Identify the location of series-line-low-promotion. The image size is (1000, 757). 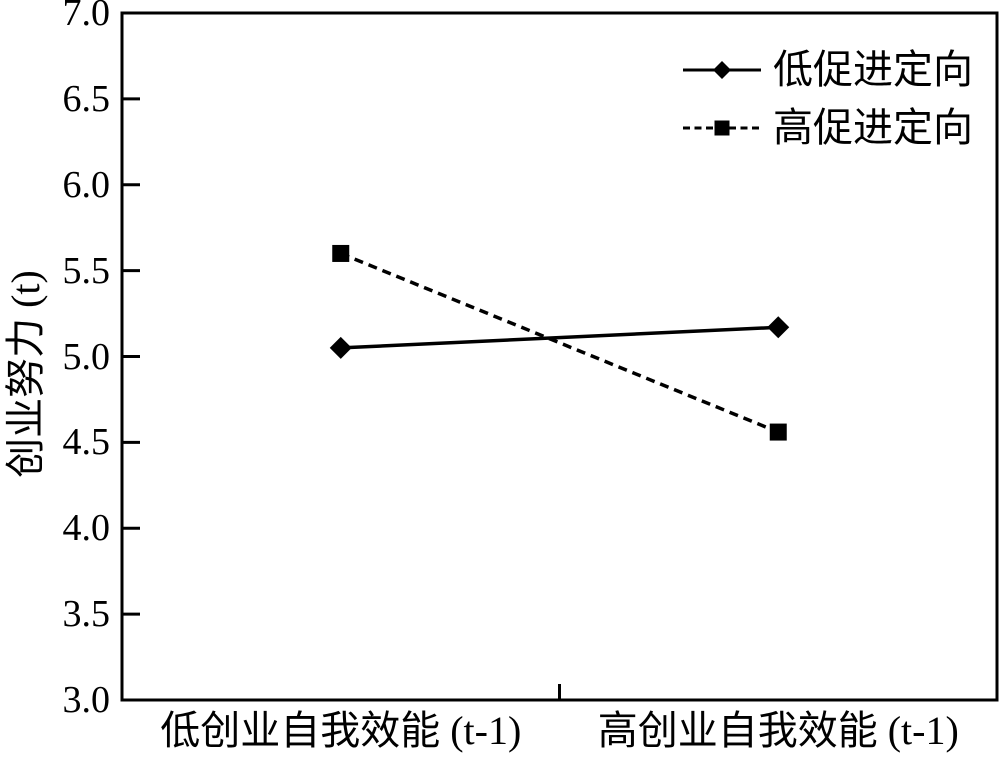
(559, 337).